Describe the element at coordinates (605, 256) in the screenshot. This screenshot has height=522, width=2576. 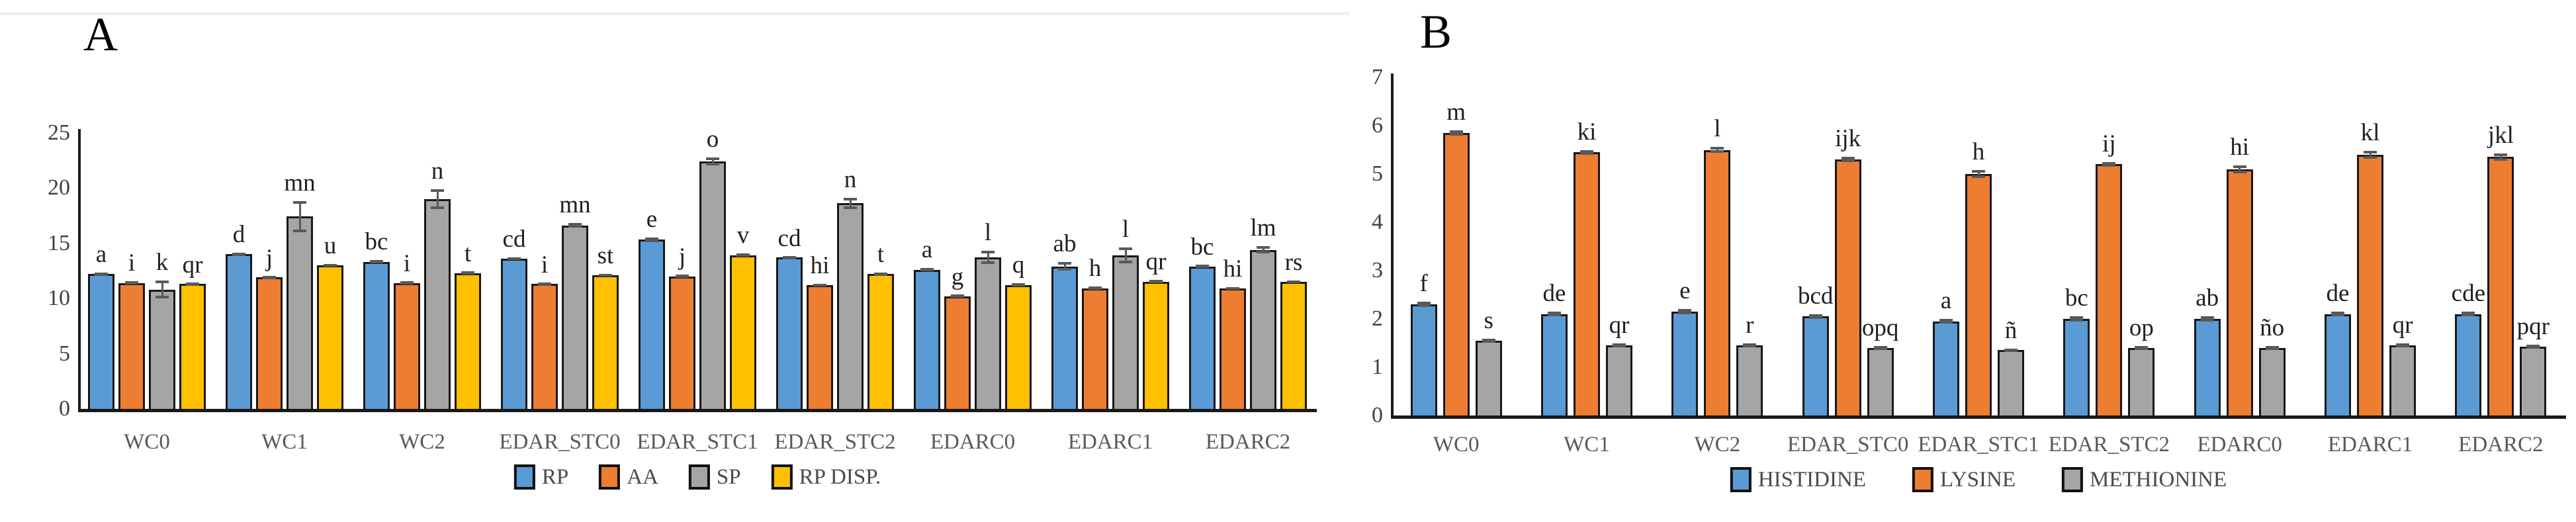
I see `significance-letter: st` at that location.